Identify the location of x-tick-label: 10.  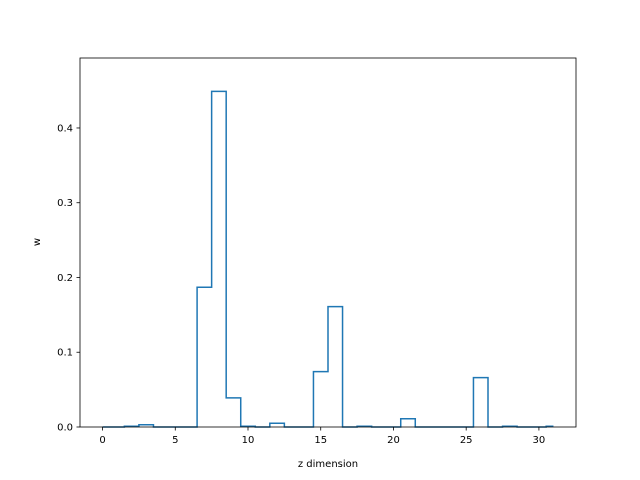
(248, 440).